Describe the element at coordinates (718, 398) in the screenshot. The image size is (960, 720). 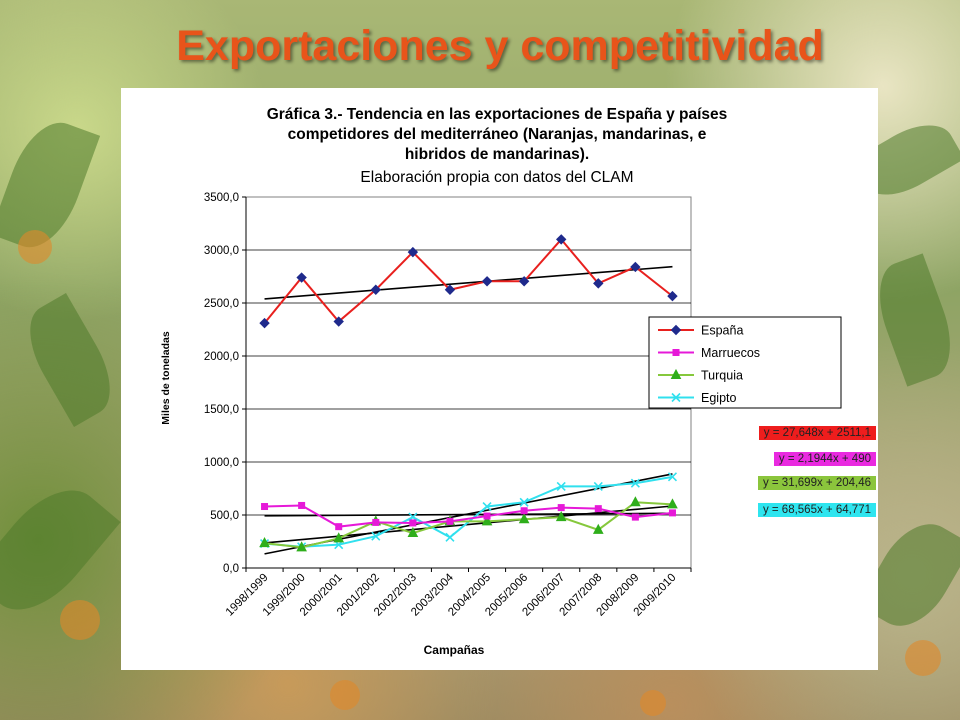
I see `legend-label: Egipto` at that location.